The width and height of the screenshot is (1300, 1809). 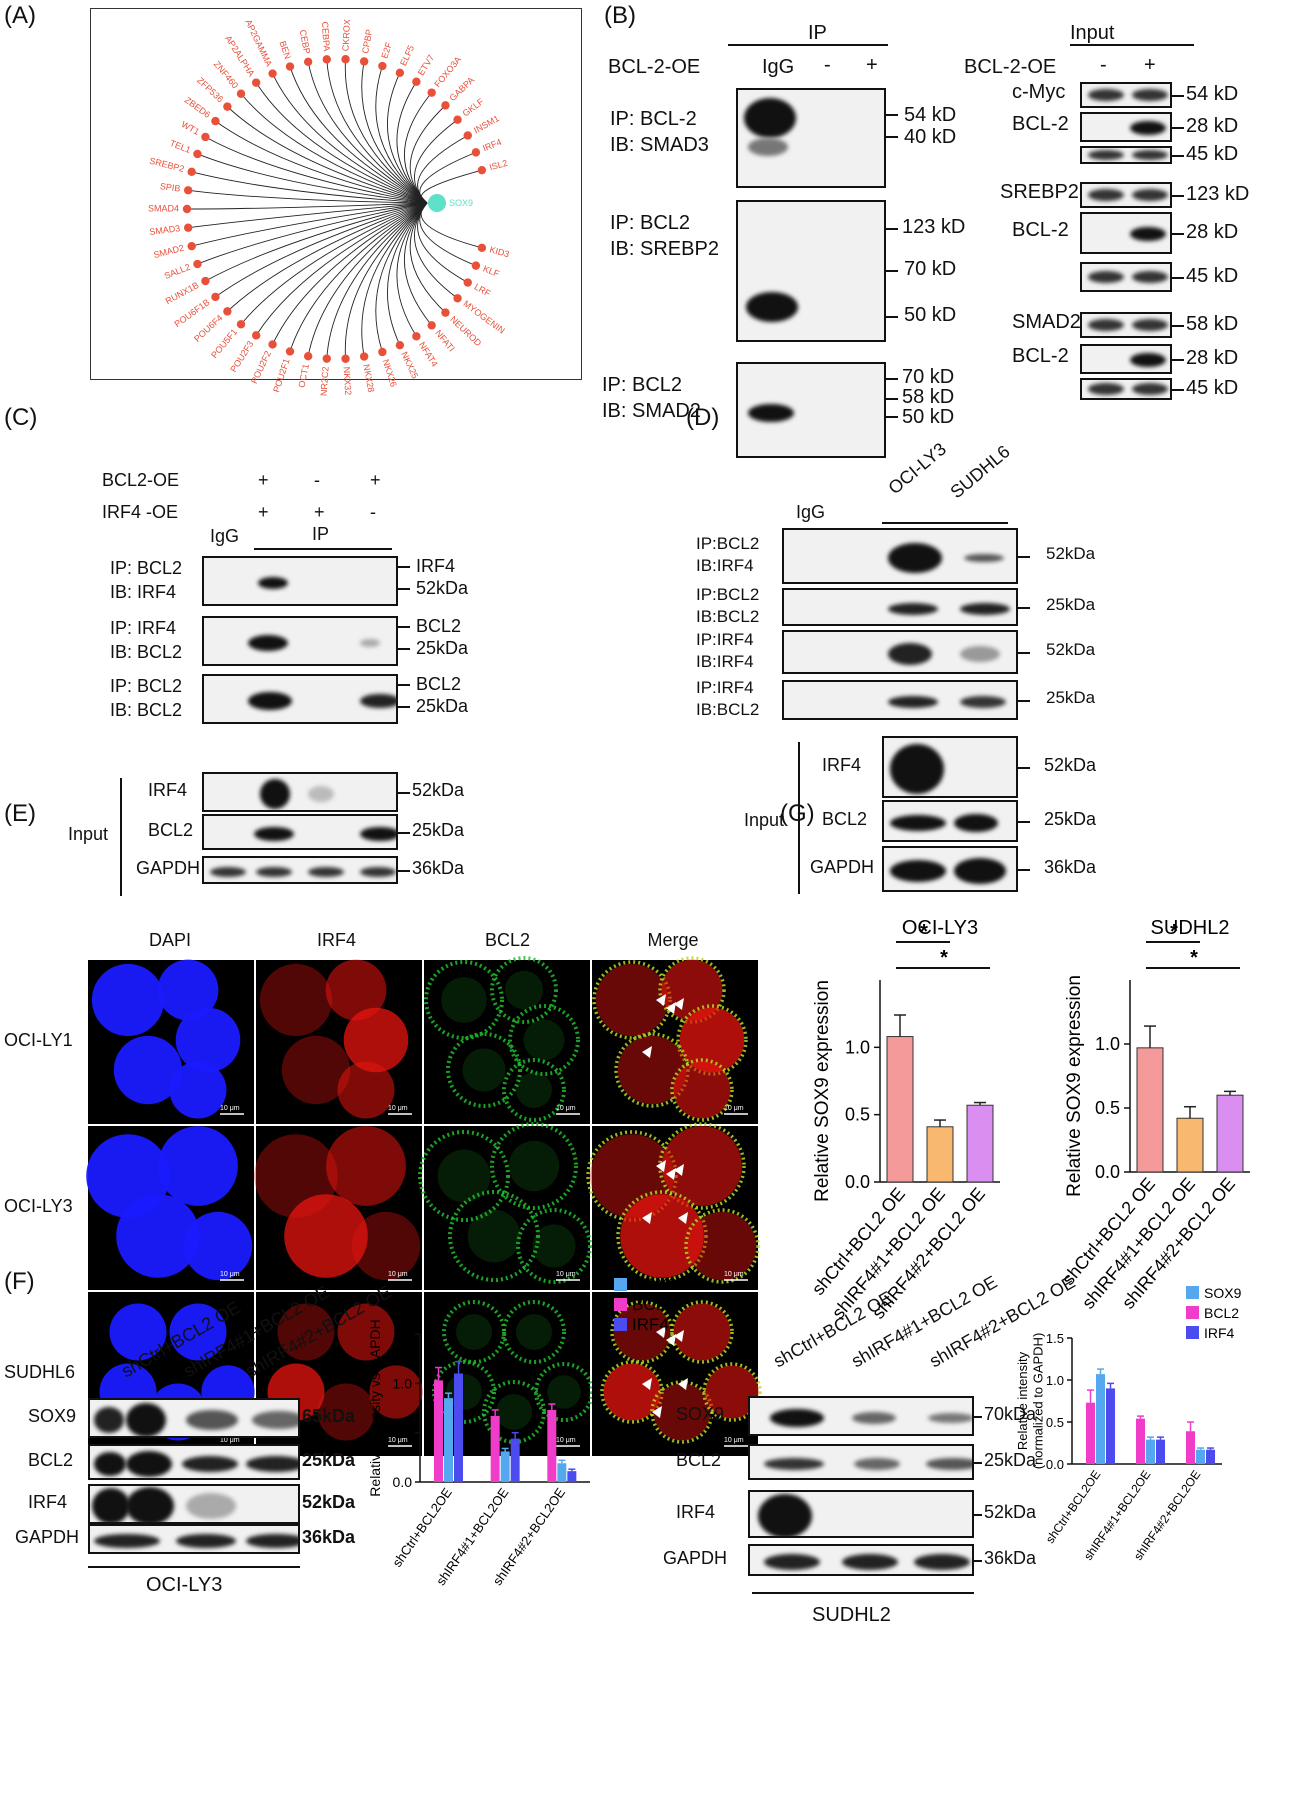 What do you see at coordinates (845, 819) in the screenshot?
I see `d-input-blot-label: BCL2` at bounding box center [845, 819].